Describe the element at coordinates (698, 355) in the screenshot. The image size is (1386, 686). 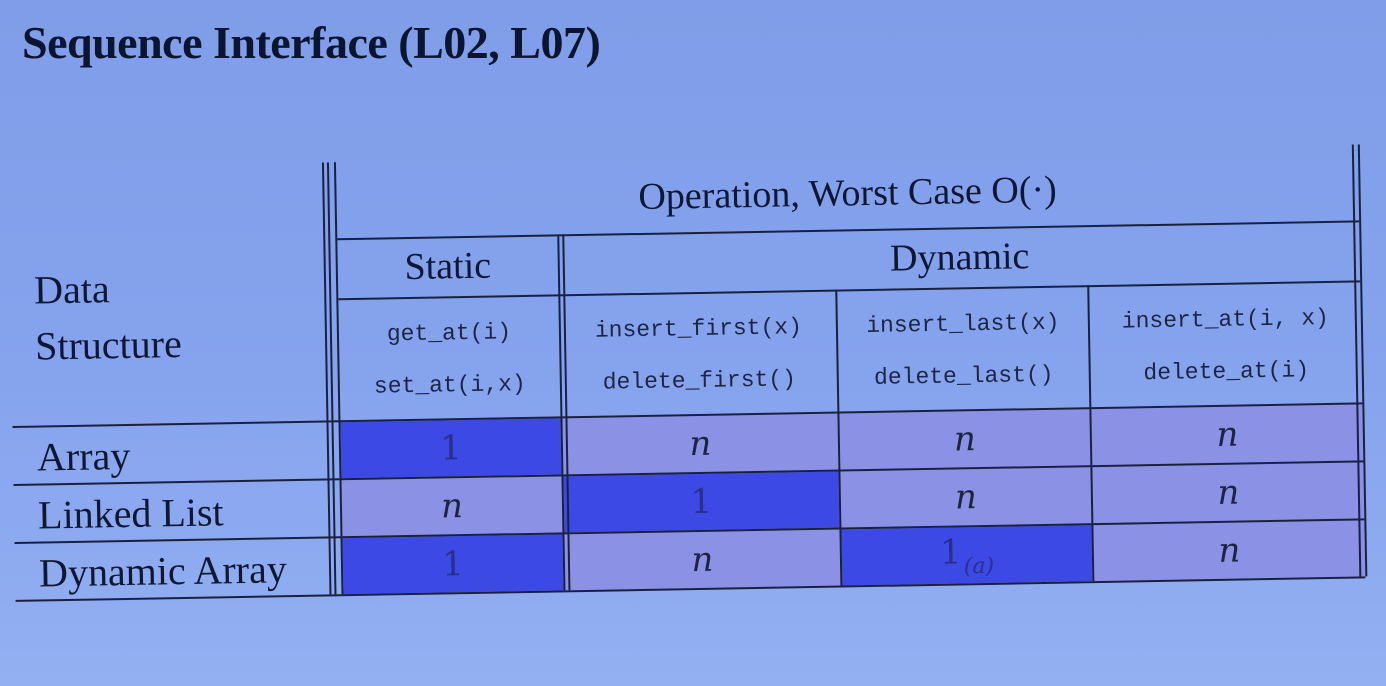
I see `ops-col-first: insert_first(x) delete_first()` at that location.